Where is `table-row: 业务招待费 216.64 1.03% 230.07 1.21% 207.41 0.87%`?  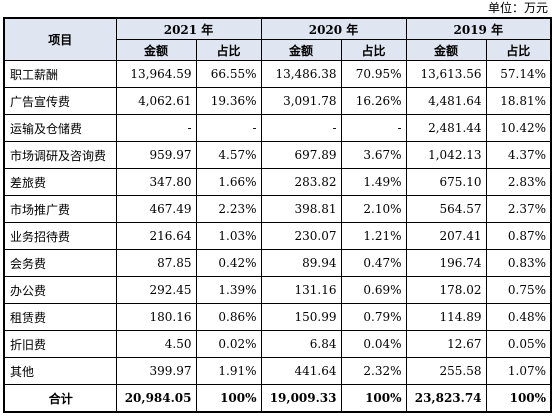 table-row: 业务招待费 216.64 1.03% 230.07 1.21% 207.41 0.87% is located at coordinates (277, 236).